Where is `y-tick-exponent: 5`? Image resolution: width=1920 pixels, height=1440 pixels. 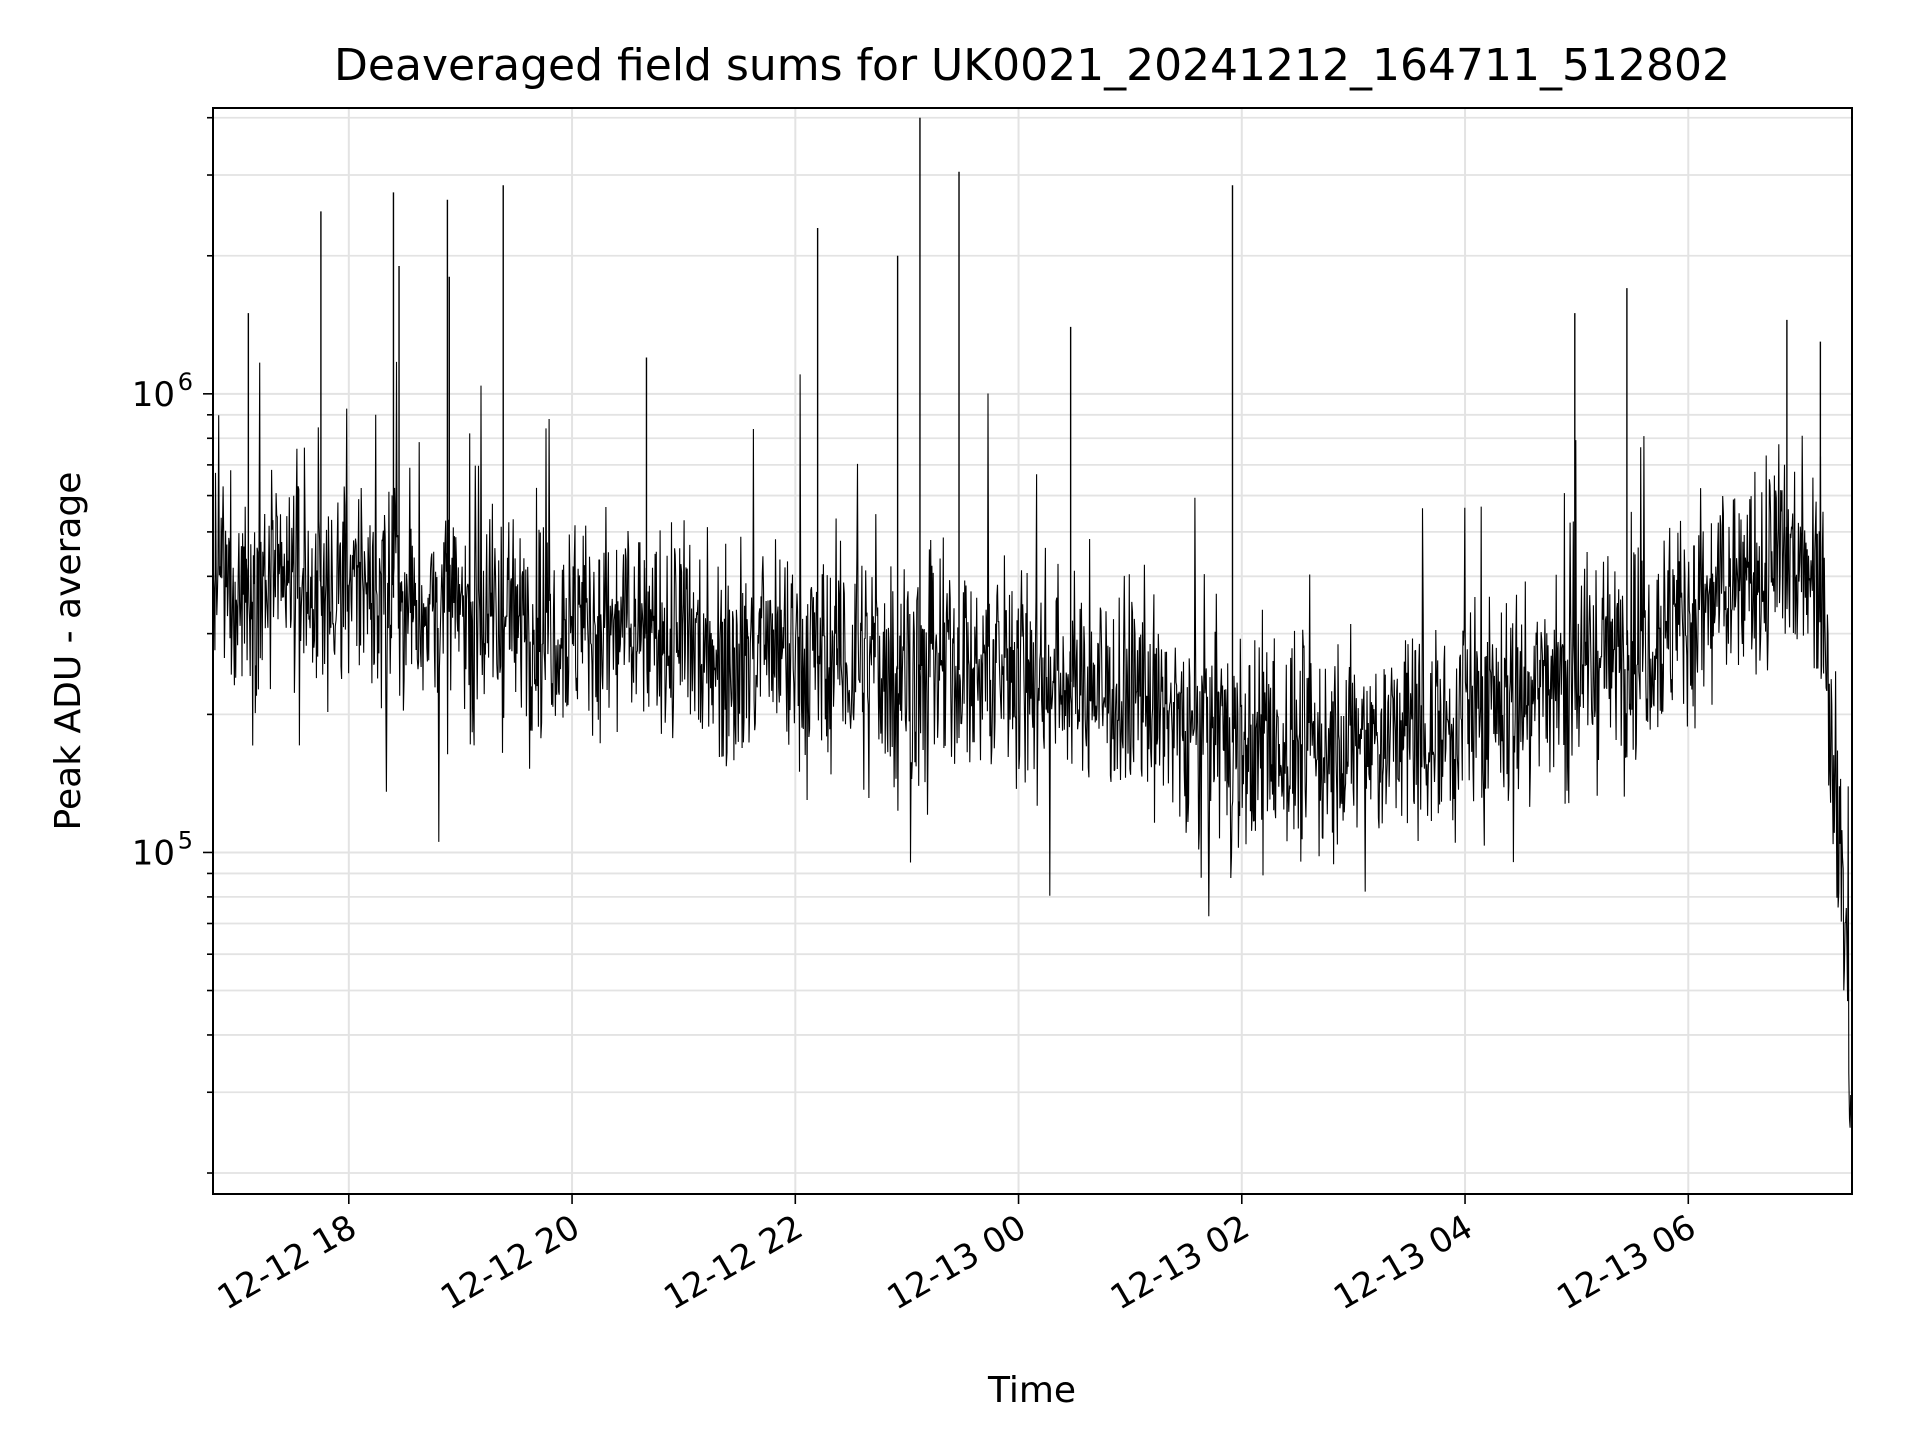 y-tick-exponent: 5 is located at coordinates (185, 840).